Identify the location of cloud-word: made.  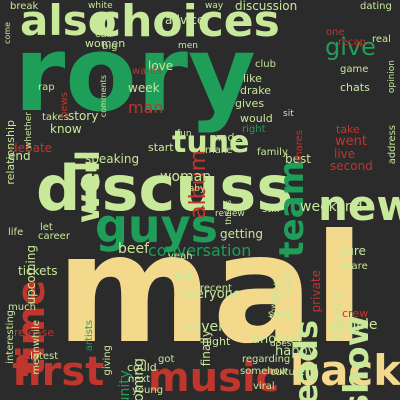
(226, 137).